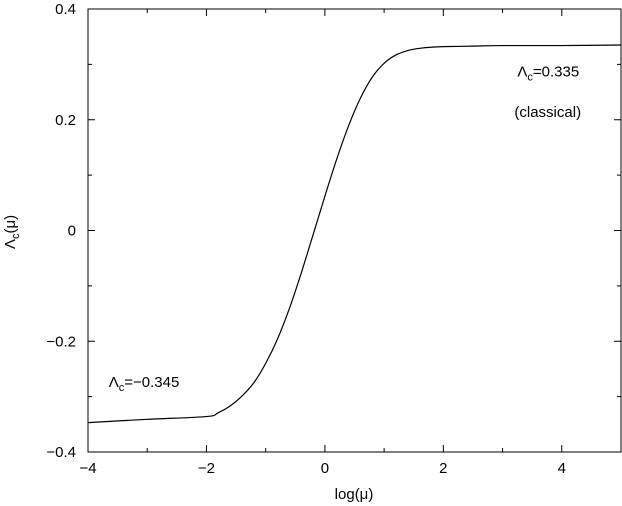  Describe the element at coordinates (65, 9) in the screenshot. I see `y-tick-label: 0.4` at that location.